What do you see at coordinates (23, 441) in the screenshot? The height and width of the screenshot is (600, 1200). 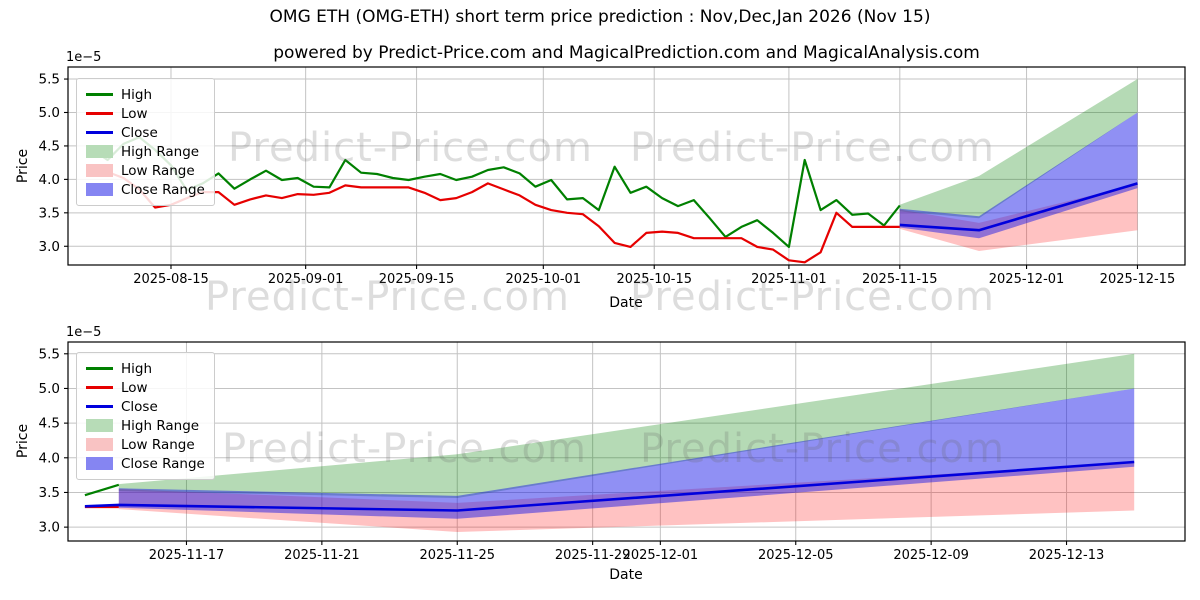 I see `chart2-y-axis-label: Price` at bounding box center [23, 441].